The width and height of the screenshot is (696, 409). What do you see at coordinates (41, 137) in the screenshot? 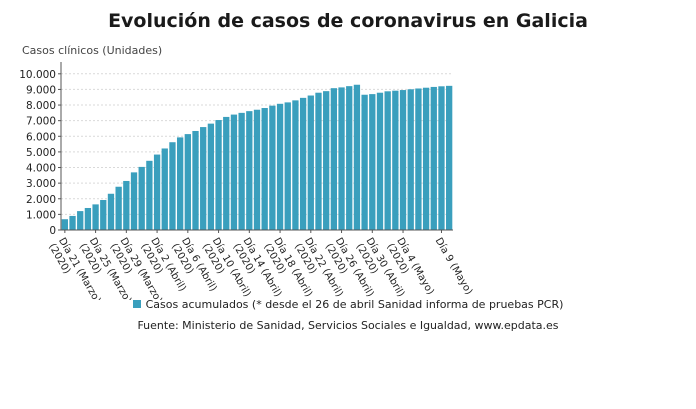
I see `y-tick-label: 6.000` at bounding box center [41, 137].